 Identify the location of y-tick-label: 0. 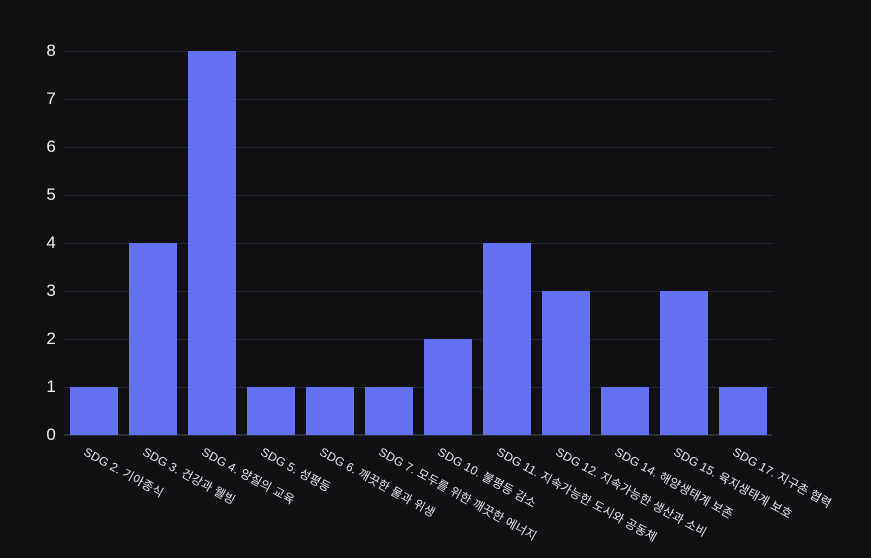
(51, 434).